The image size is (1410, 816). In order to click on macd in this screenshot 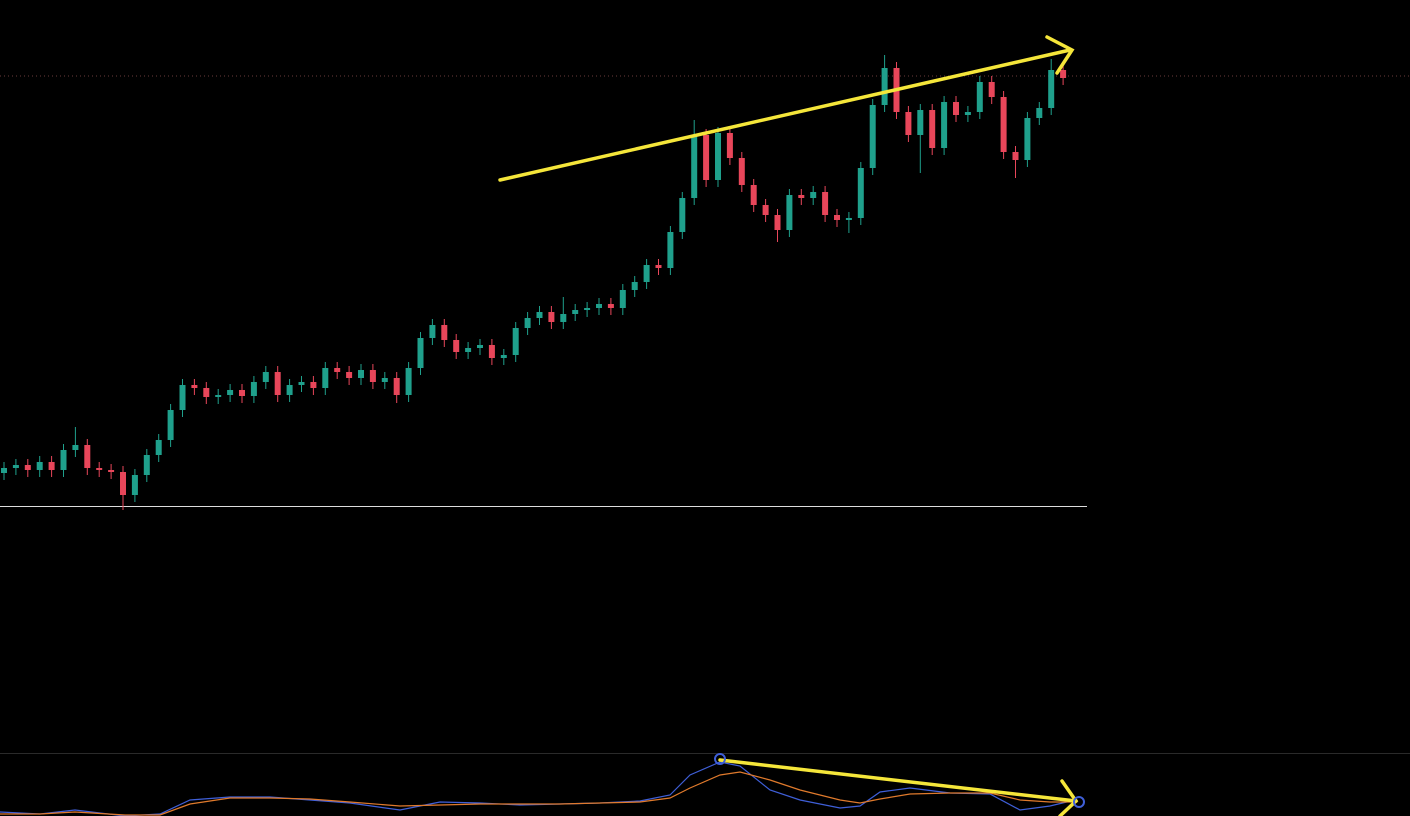, I will do `click(538, 788)`.